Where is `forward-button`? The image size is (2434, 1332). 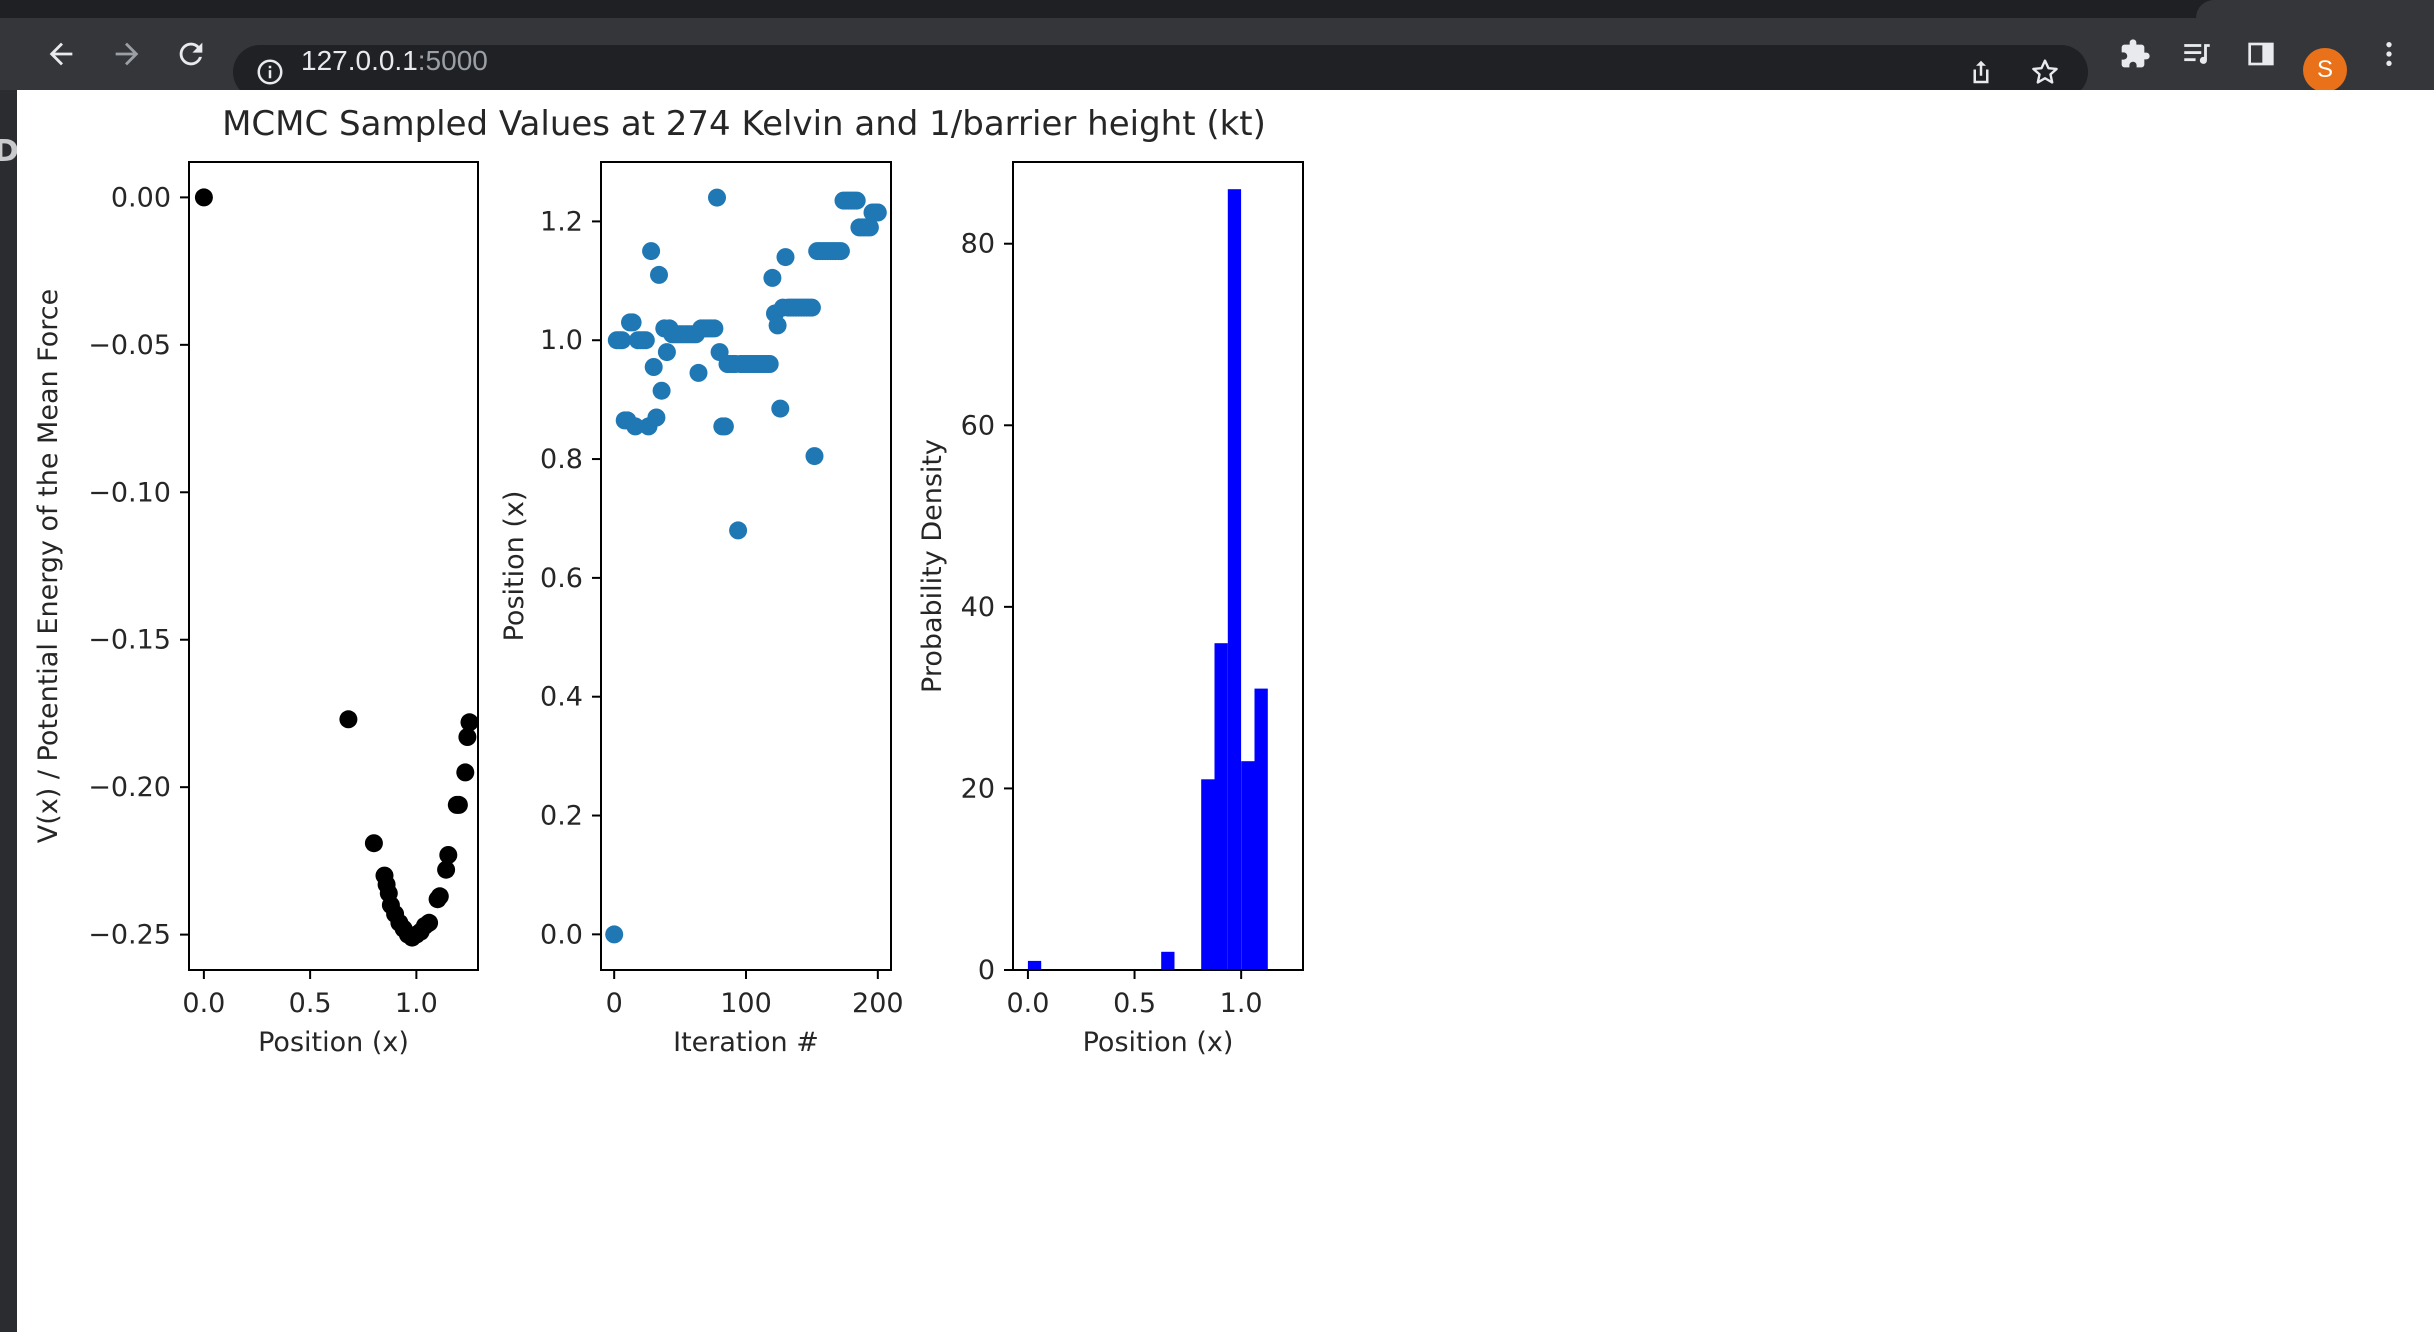 forward-button is located at coordinates (127, 54).